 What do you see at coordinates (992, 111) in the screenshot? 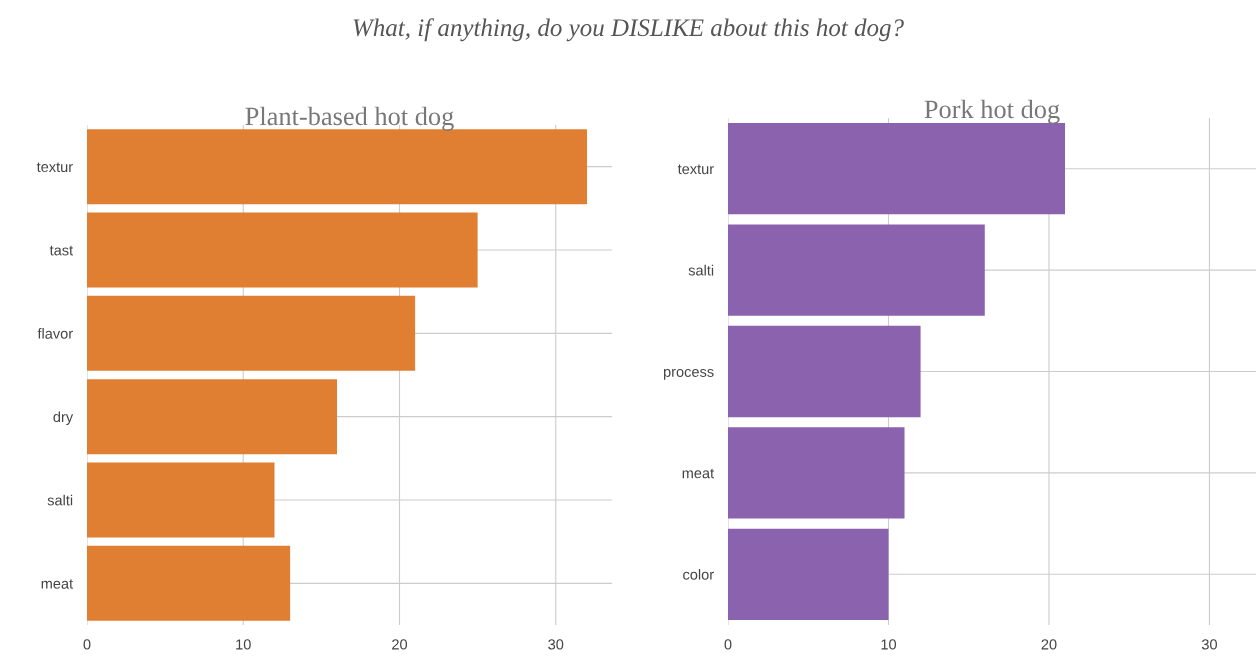
I see `chart-title: Pork hot dog` at bounding box center [992, 111].